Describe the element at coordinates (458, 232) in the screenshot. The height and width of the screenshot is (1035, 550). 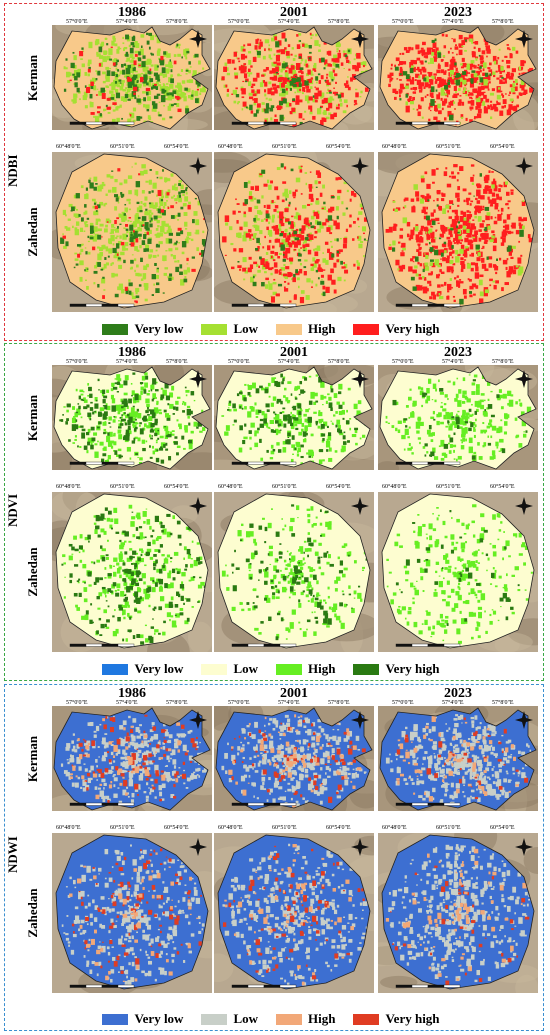
I see `map-zahedan-ndbi-2023` at that location.